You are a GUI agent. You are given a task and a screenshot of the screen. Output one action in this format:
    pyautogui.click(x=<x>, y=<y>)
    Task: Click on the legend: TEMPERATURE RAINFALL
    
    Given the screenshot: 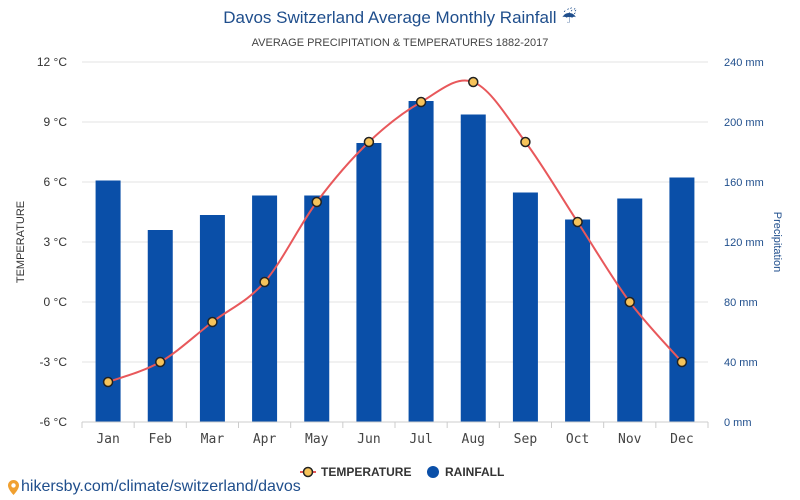 What is the action you would take?
    pyautogui.click(x=402, y=472)
    